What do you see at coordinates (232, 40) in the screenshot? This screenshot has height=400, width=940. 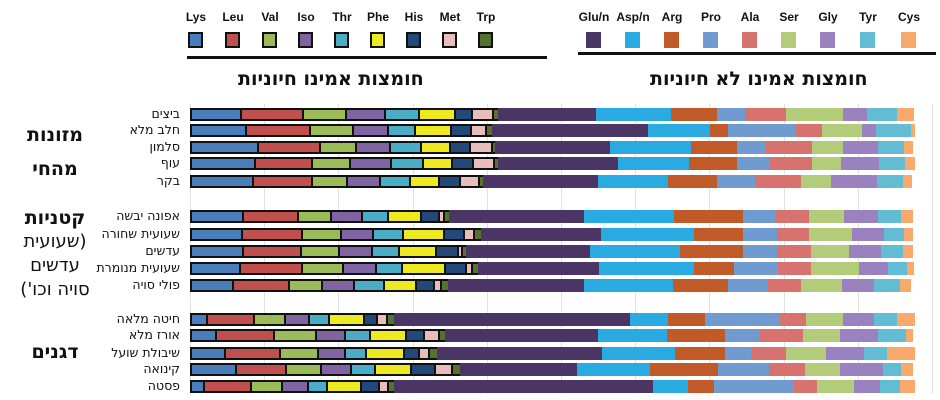 I see `legend-swatch-leu` at bounding box center [232, 40].